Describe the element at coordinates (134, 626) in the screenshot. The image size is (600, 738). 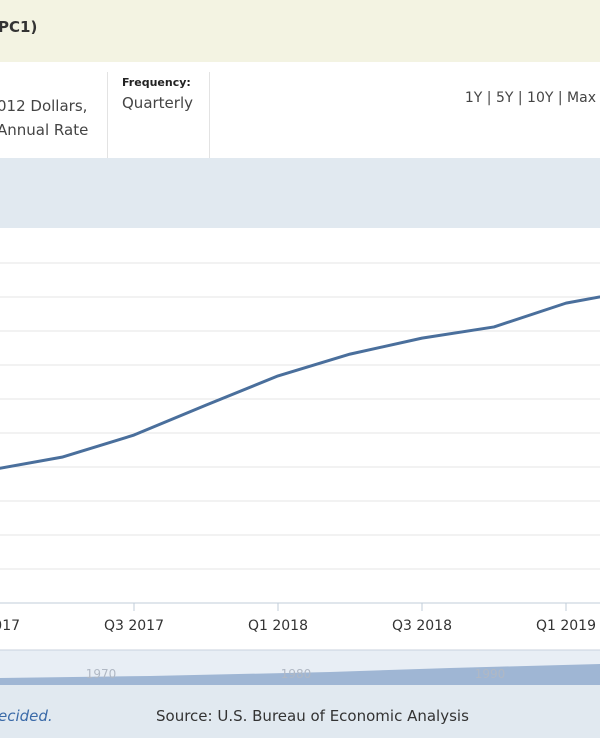
I see `x-tick-label: Q3 2017` at that location.